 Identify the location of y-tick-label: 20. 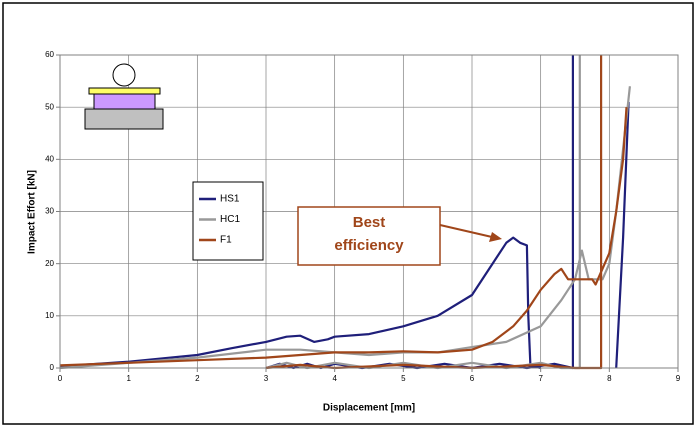
(49, 263).